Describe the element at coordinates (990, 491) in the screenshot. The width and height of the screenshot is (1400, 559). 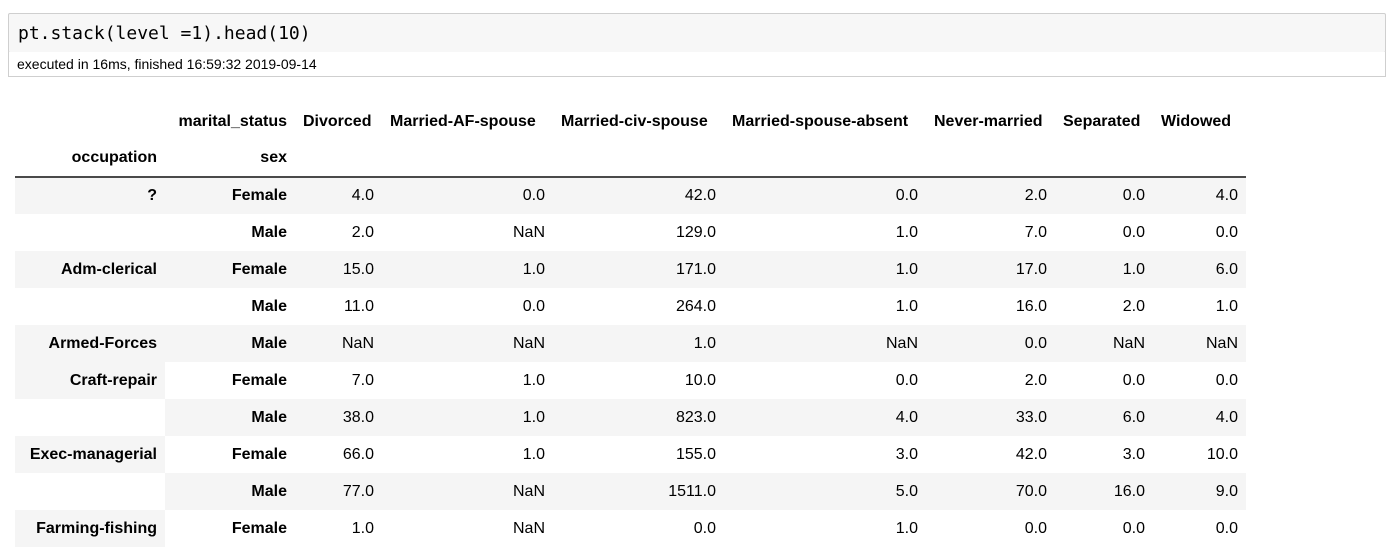
I see `table-cell: 70.0` at that location.